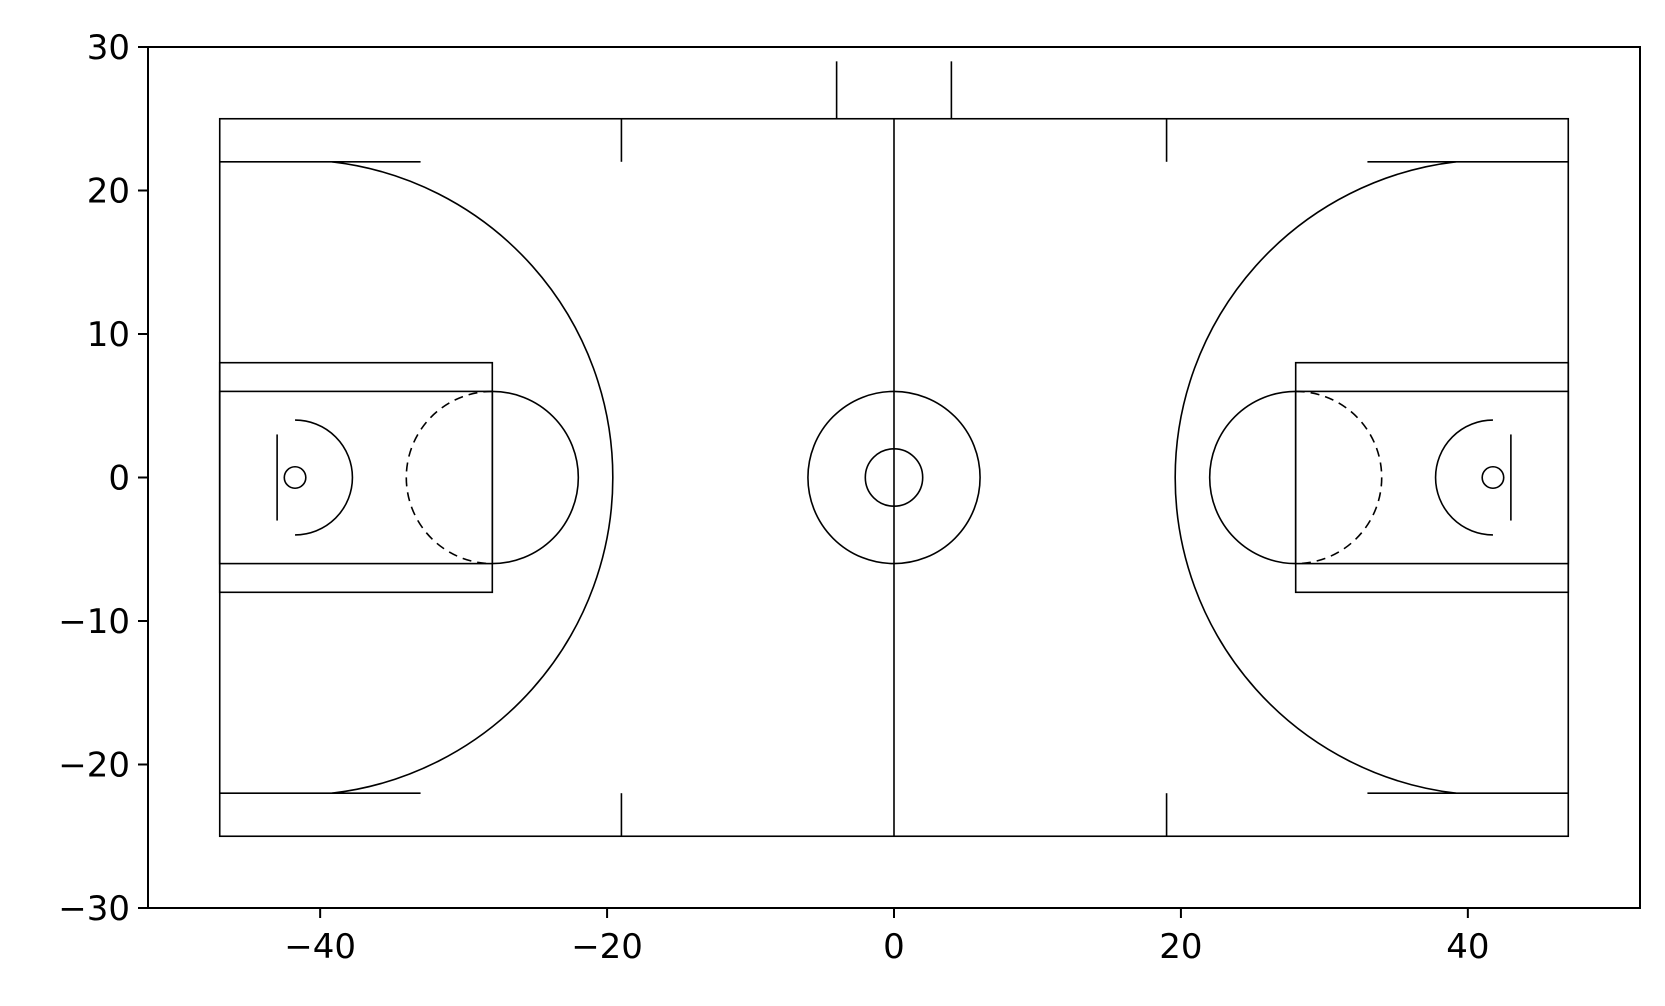 The image size is (1665, 1006). What do you see at coordinates (1467, 947) in the screenshot?
I see `x-tick-label: 40` at bounding box center [1467, 947].